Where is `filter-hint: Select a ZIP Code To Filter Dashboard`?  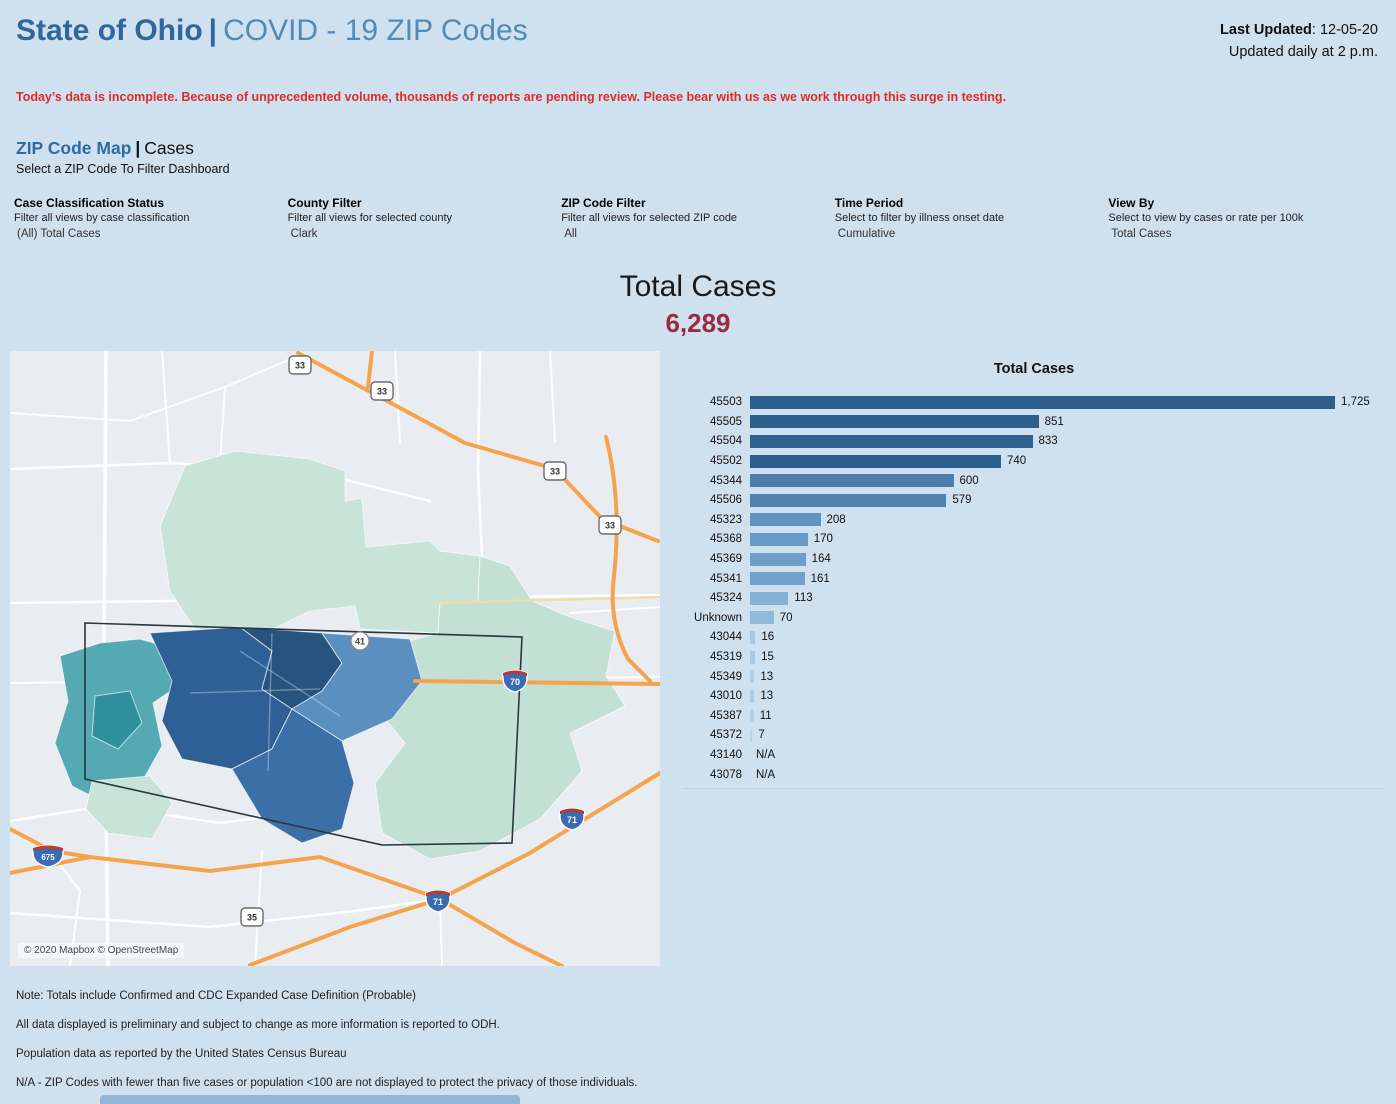 filter-hint: Select a ZIP Code To Filter Dashboard is located at coordinates (123, 168).